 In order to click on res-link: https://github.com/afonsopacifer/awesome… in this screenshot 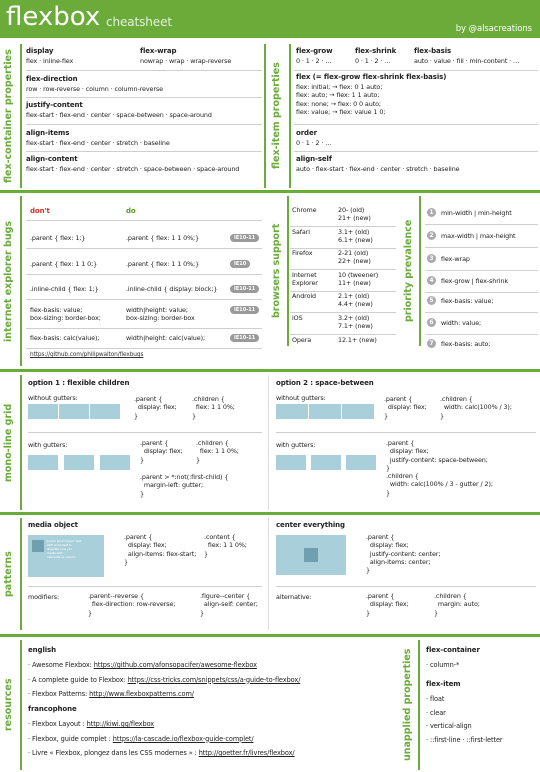, I will do `click(175, 665)`.